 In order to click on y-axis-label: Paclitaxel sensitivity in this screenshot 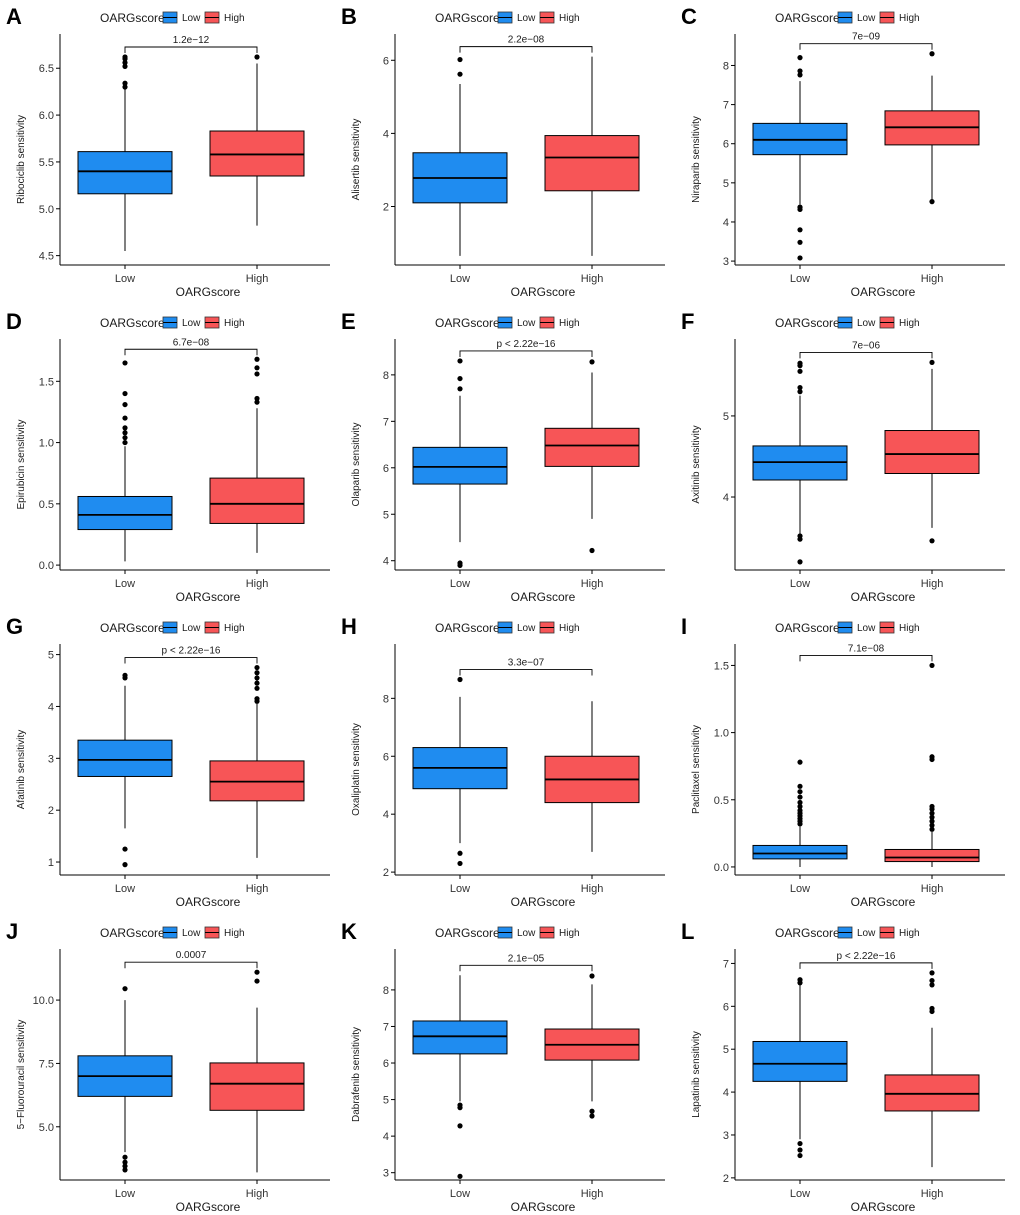, I will do `click(696, 769)`.